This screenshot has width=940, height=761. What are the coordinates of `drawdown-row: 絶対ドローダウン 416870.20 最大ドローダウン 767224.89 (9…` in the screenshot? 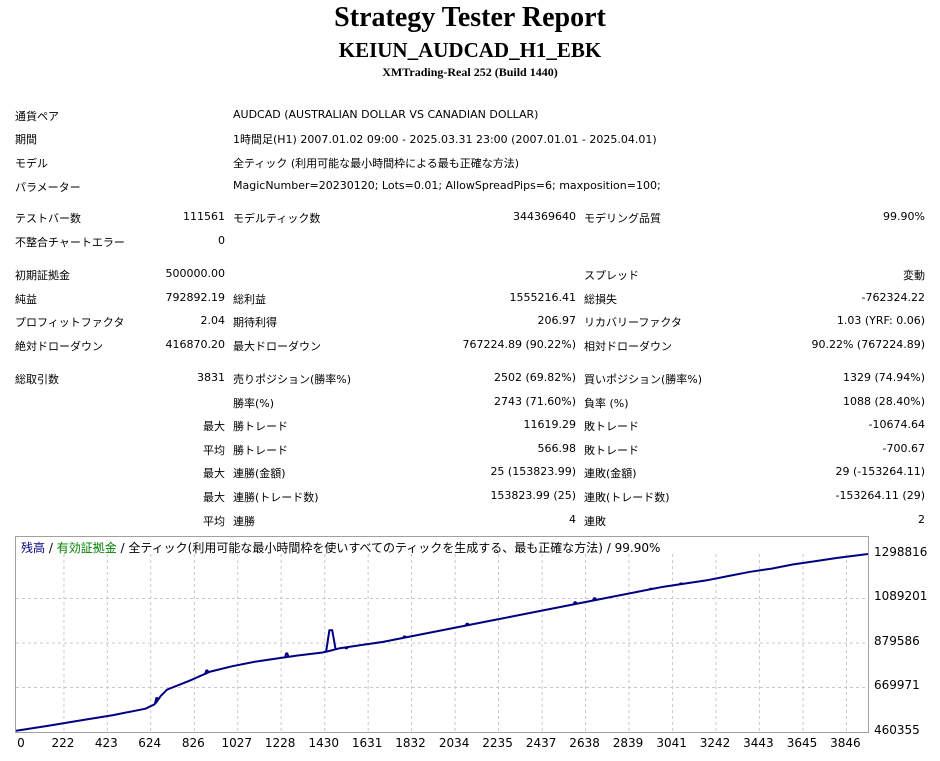 It's located at (470, 345).